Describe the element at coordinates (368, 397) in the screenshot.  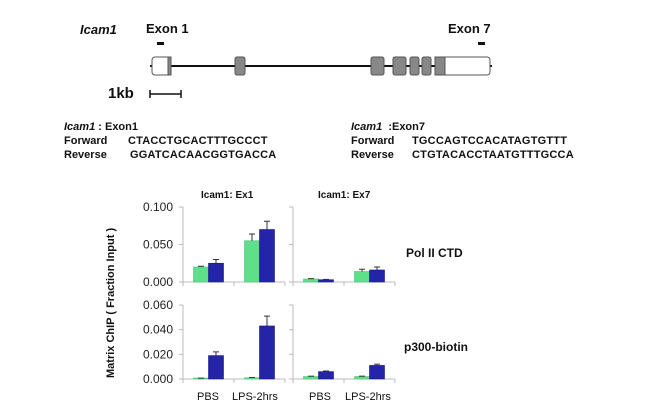
I see `x-label-lps-2: LPS-2hrs` at that location.